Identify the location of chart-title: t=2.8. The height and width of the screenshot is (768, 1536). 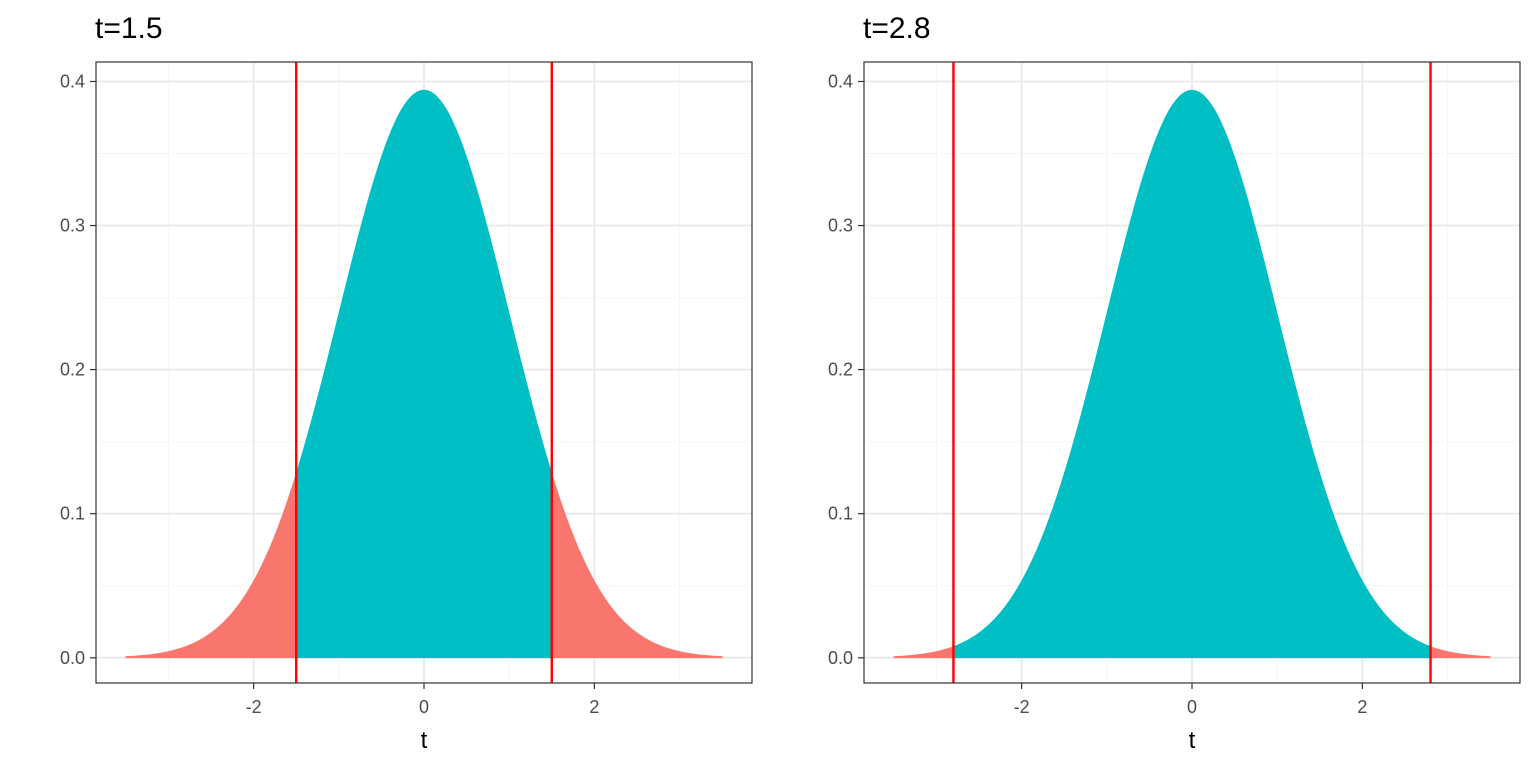
(897, 28).